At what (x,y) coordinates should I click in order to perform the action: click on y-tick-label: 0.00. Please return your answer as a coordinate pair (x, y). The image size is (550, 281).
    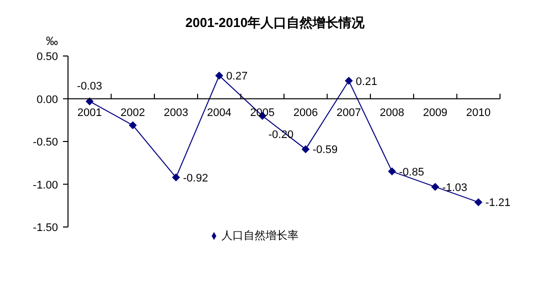
    Looking at the image, I should click on (47, 100).